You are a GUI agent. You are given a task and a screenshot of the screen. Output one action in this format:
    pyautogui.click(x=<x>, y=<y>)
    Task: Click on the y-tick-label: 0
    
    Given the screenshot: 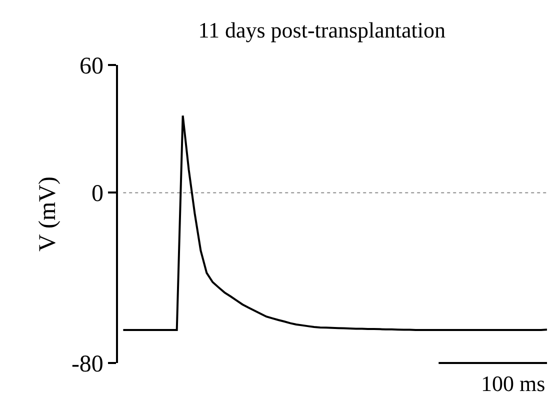 What is the action you would take?
    pyautogui.click(x=97, y=194)
    